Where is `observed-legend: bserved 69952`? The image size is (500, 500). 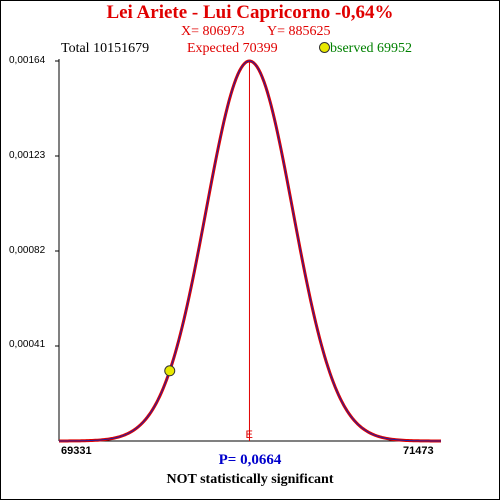
observed-legend: bserved 69952 is located at coordinates (365, 49).